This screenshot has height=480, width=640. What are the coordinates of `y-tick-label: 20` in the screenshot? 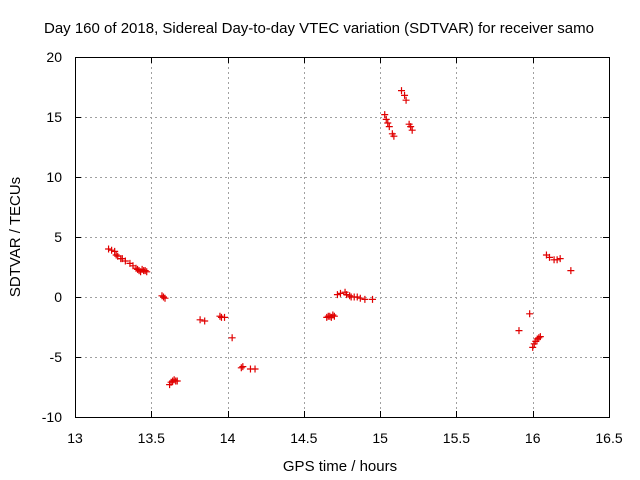 It's located at (54, 57).